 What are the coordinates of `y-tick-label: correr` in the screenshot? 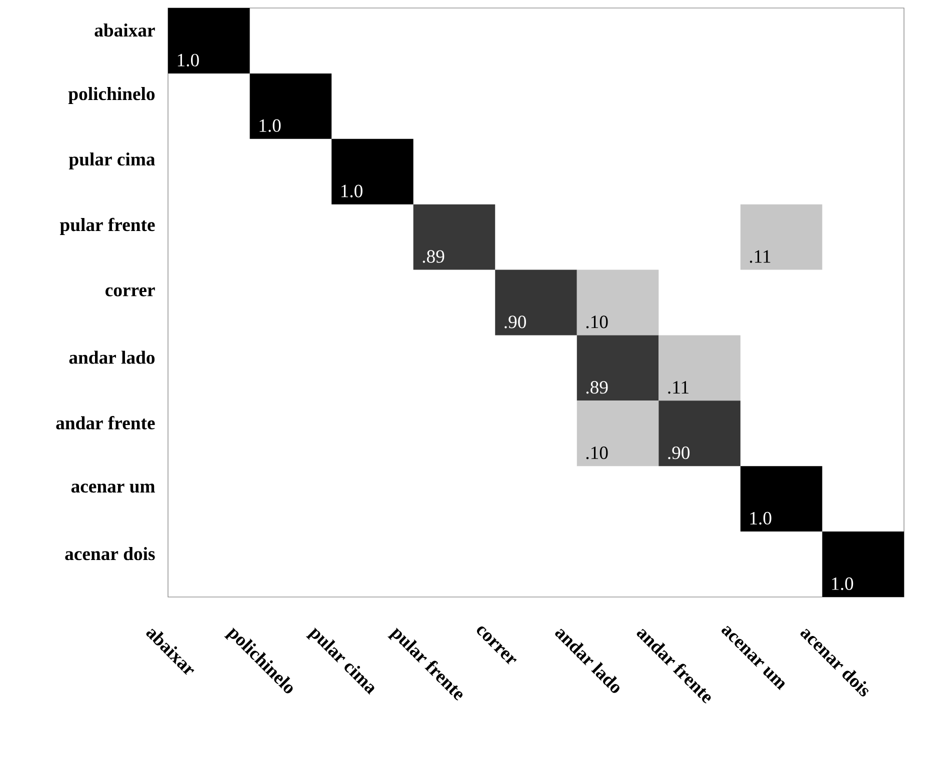 It's located at (130, 291).